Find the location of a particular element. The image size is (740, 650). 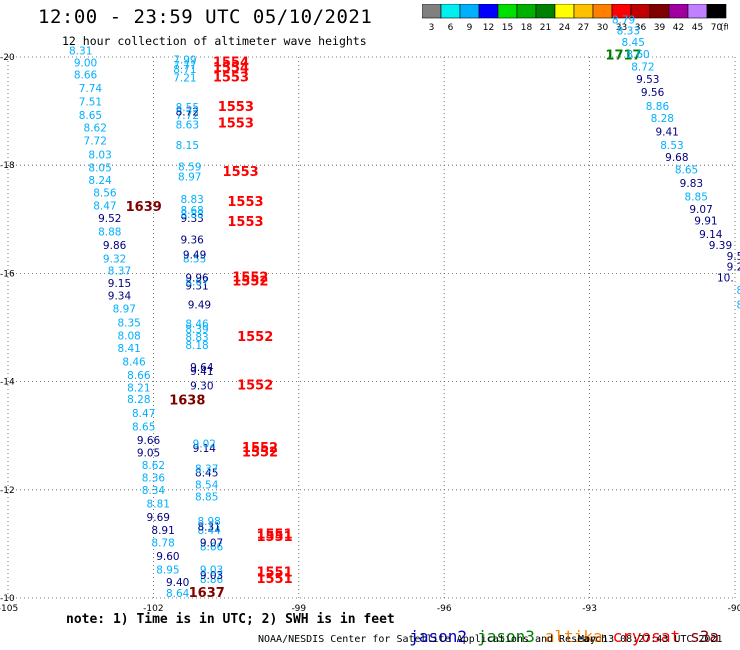

wave-height-label: 8.44 is located at coordinates (209, 531).